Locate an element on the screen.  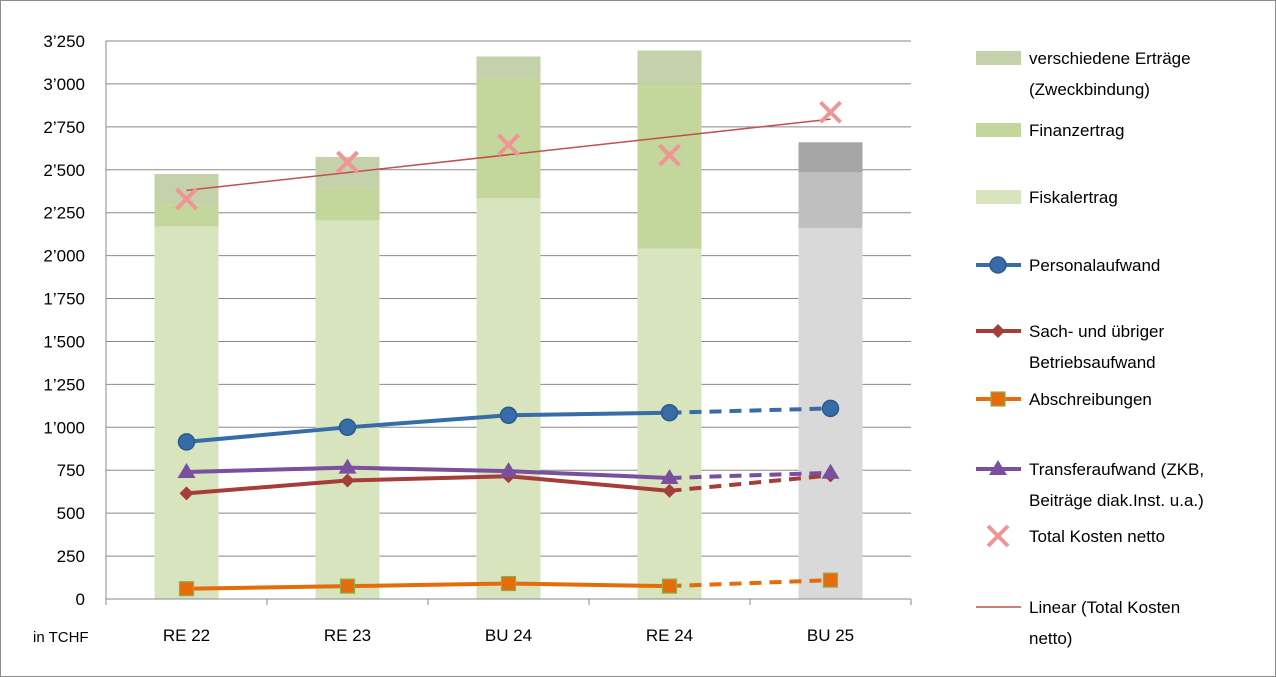
legend-transferaufwand-marker is located at coordinates (998, 467).